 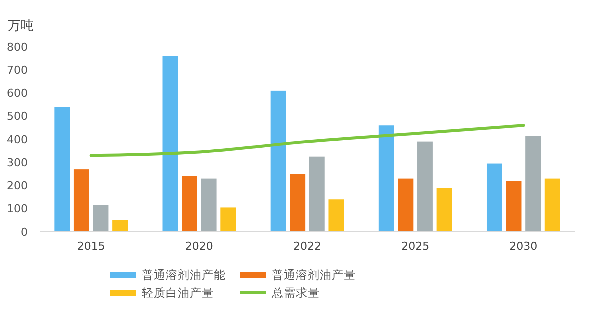 What do you see at coordinates (178, 293) in the screenshot?
I see `legend-label: 轻质白油产量` at bounding box center [178, 293].